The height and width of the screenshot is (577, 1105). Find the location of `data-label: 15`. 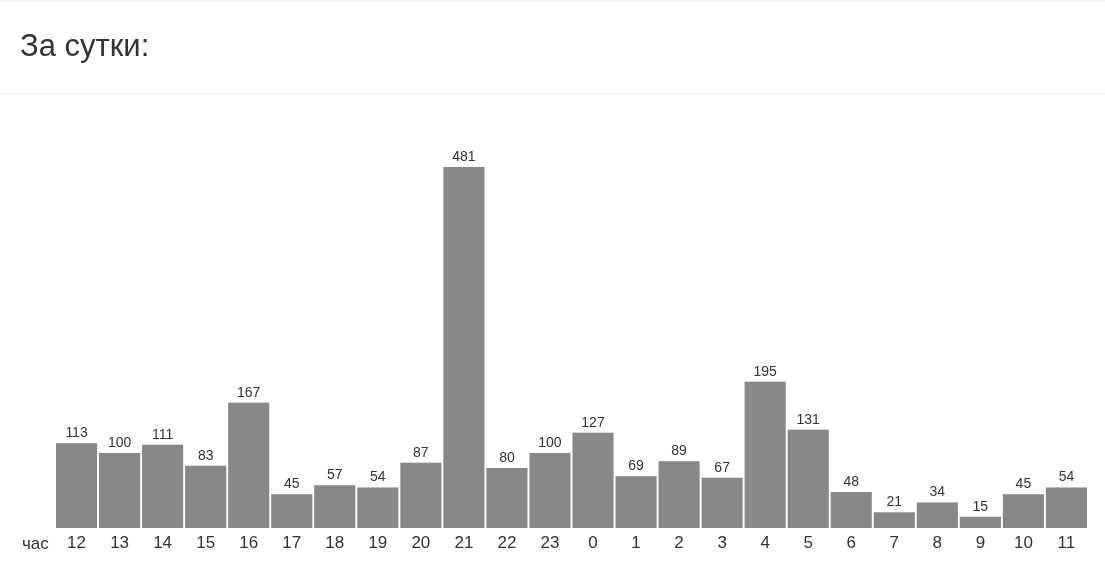

data-label: 15 is located at coordinates (980, 505).